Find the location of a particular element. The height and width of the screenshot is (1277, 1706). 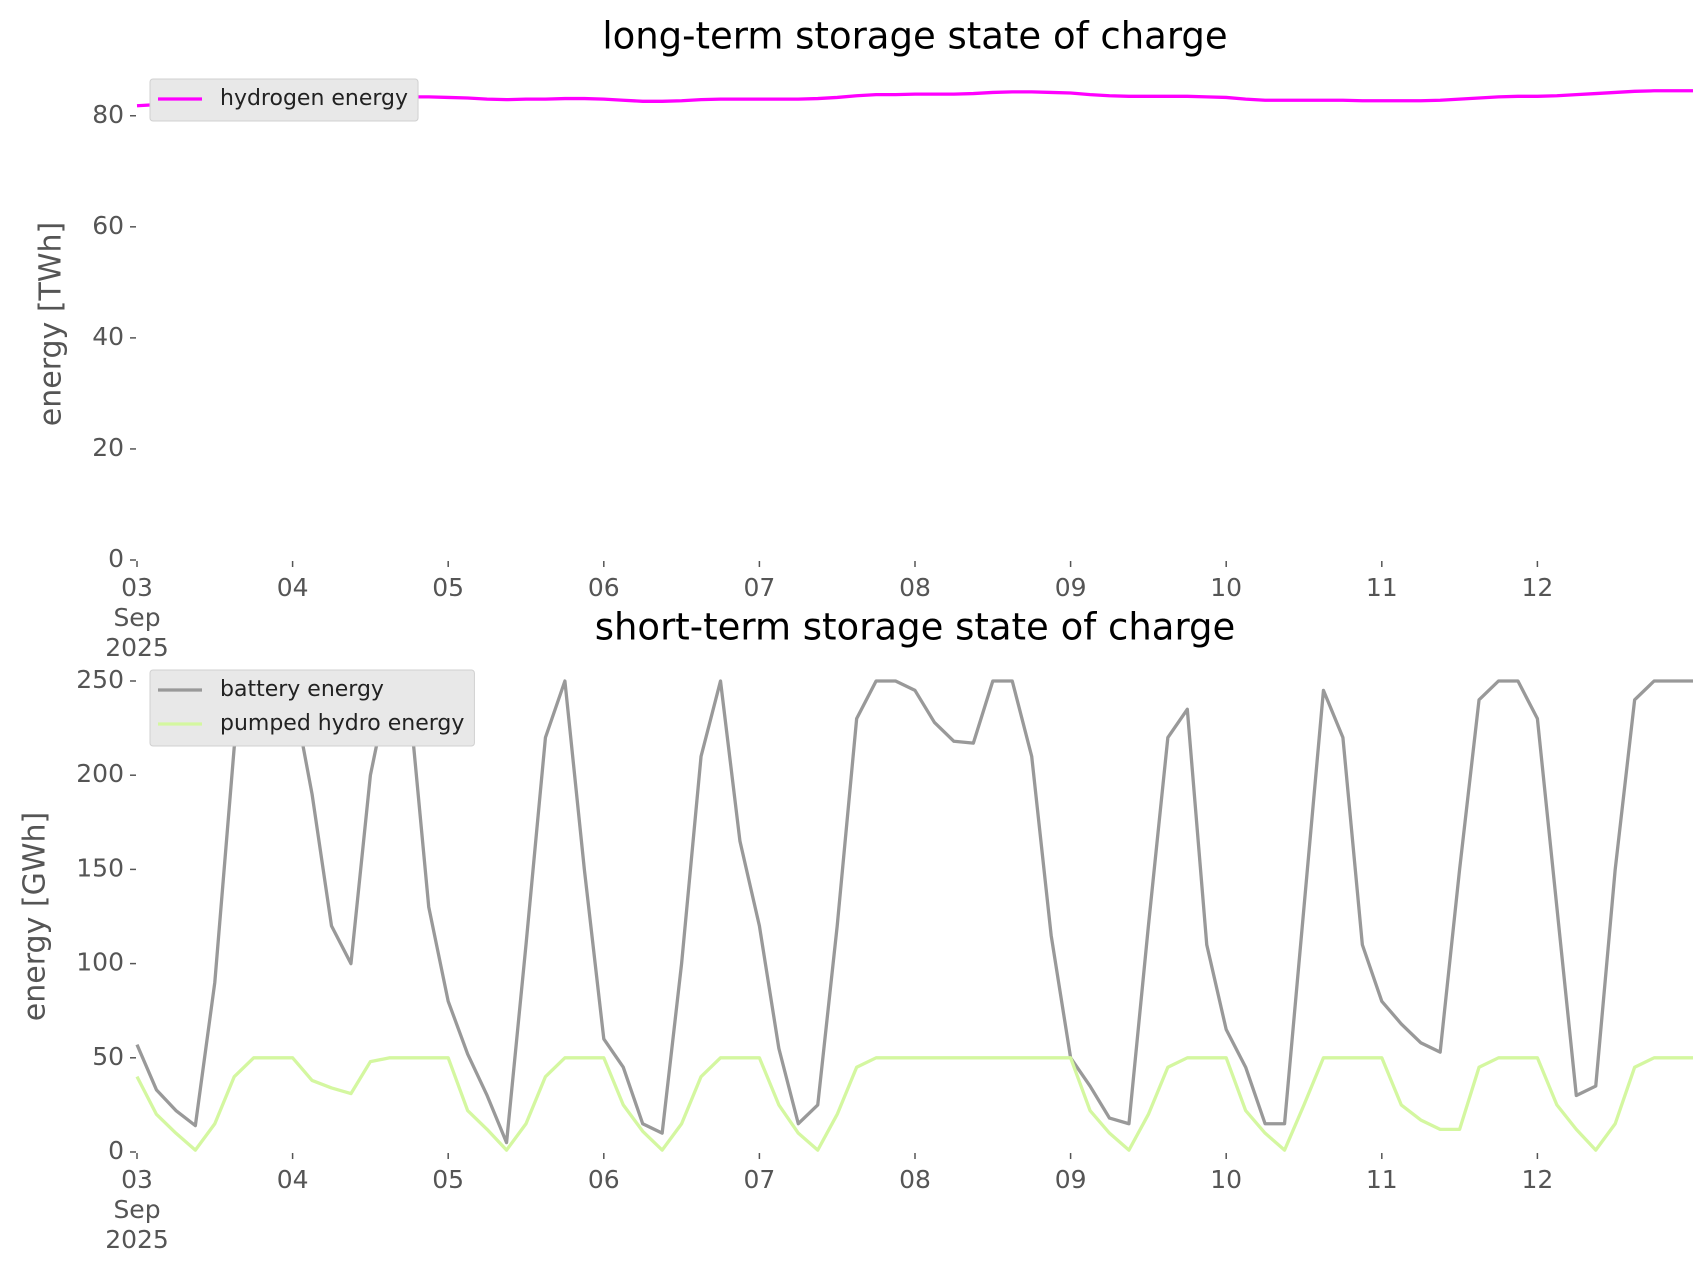

y-tick-label: 100 is located at coordinates (100, 962).